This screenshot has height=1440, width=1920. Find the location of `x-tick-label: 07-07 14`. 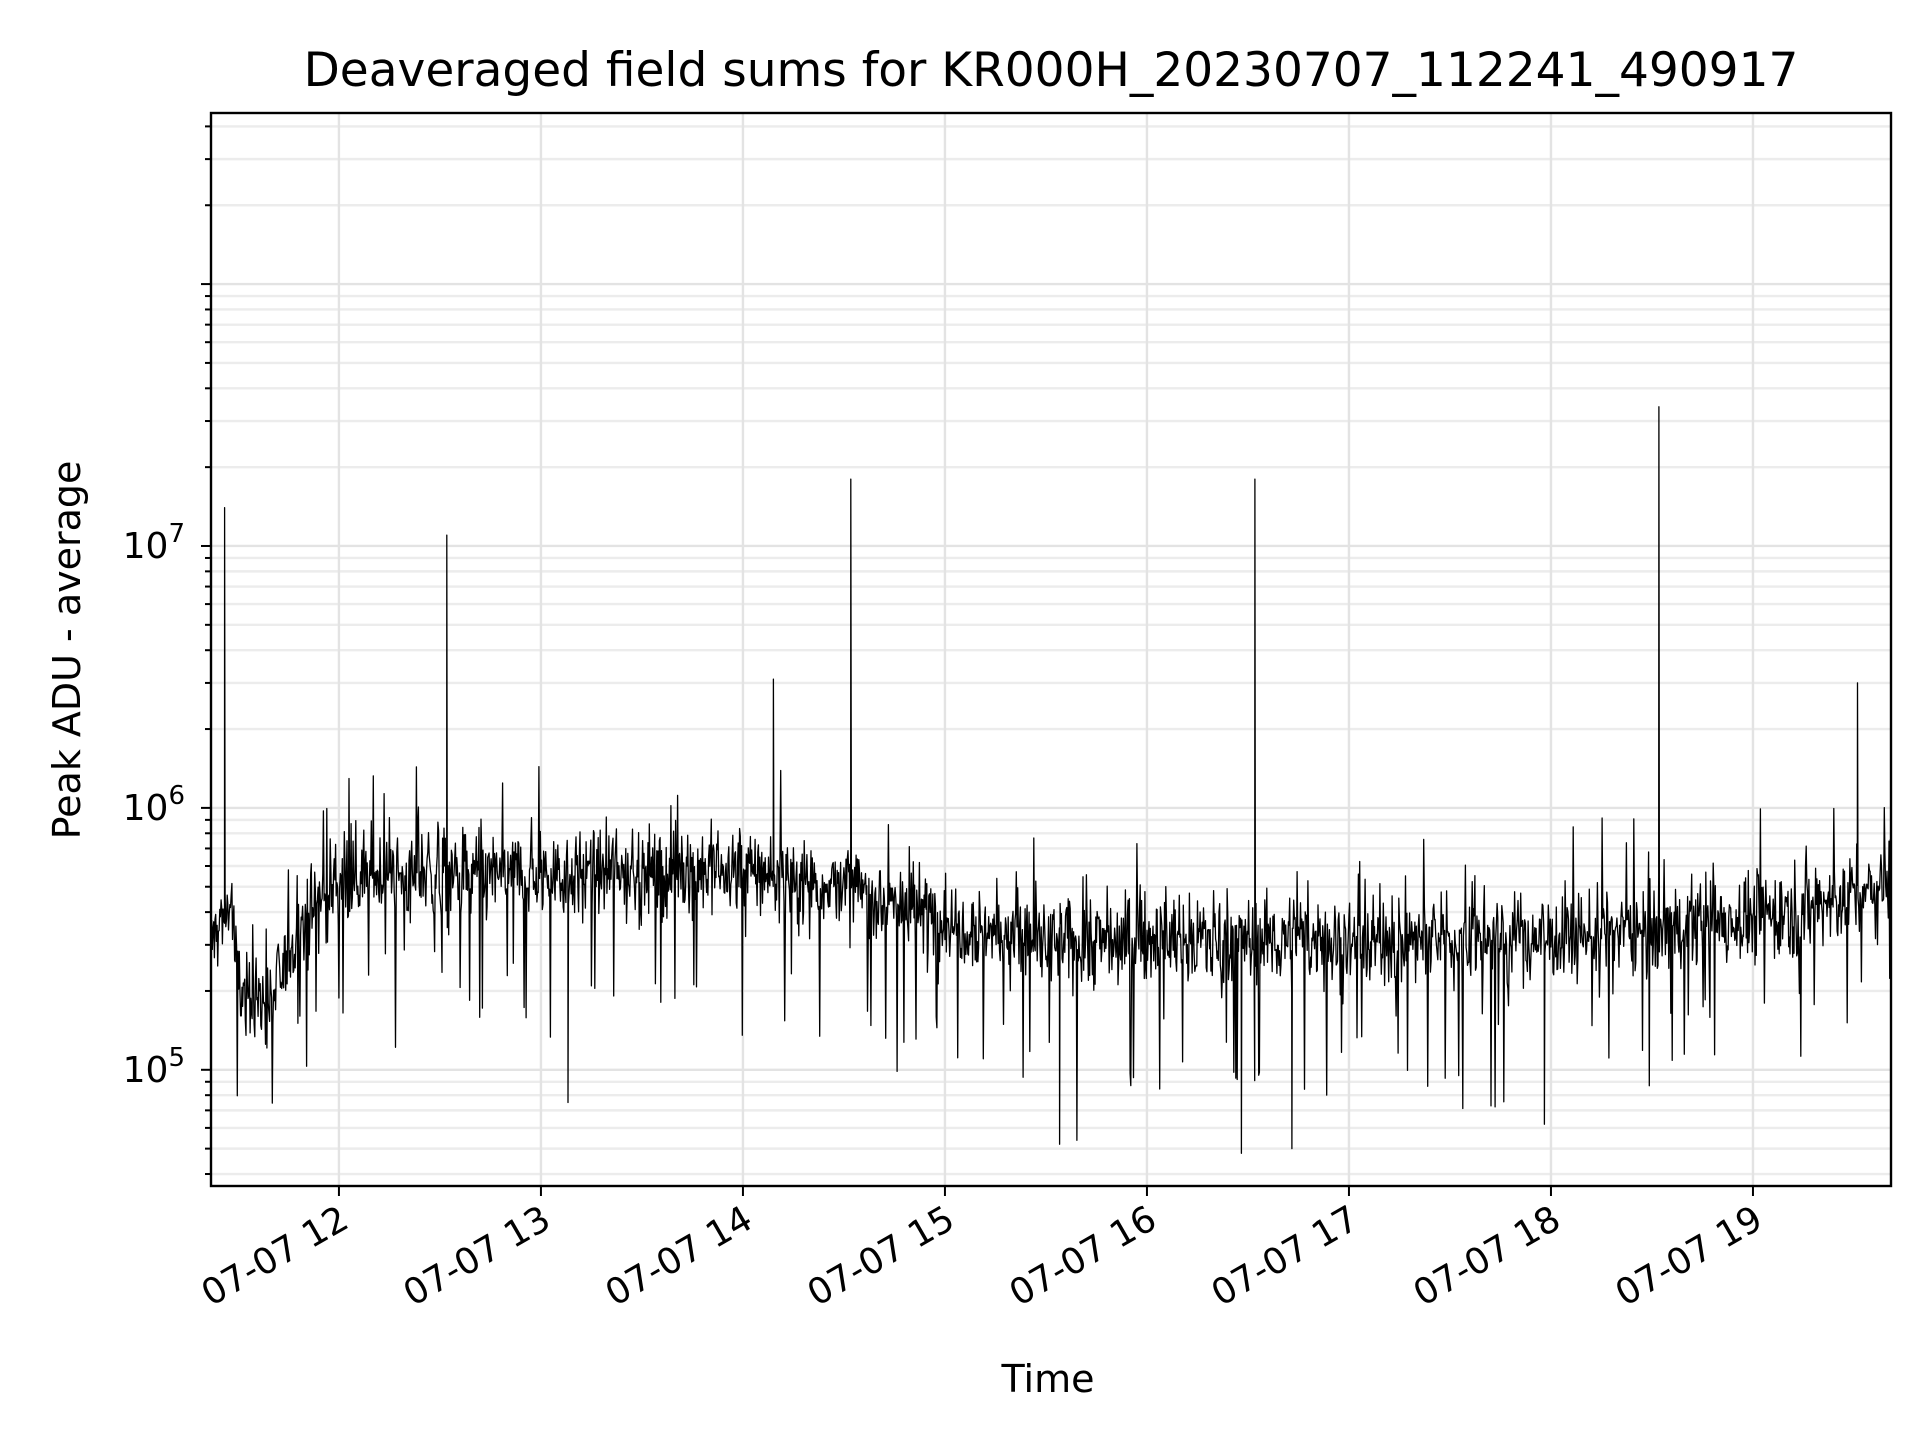

x-tick-label: 07-07 14 is located at coordinates (679, 1256).